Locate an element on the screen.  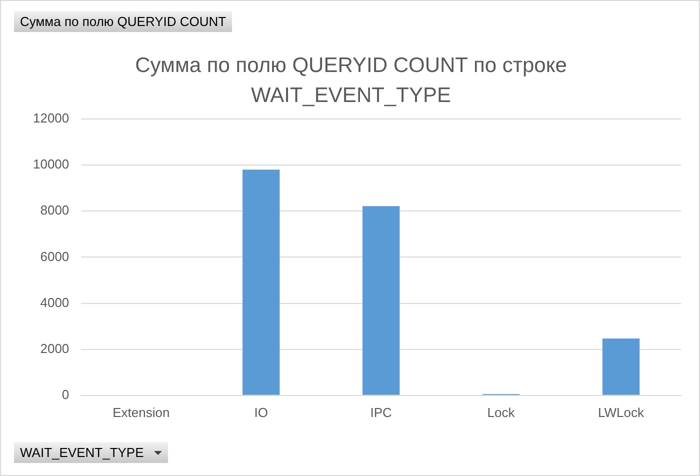
y-tick-label: 10000 is located at coordinates (51, 164).